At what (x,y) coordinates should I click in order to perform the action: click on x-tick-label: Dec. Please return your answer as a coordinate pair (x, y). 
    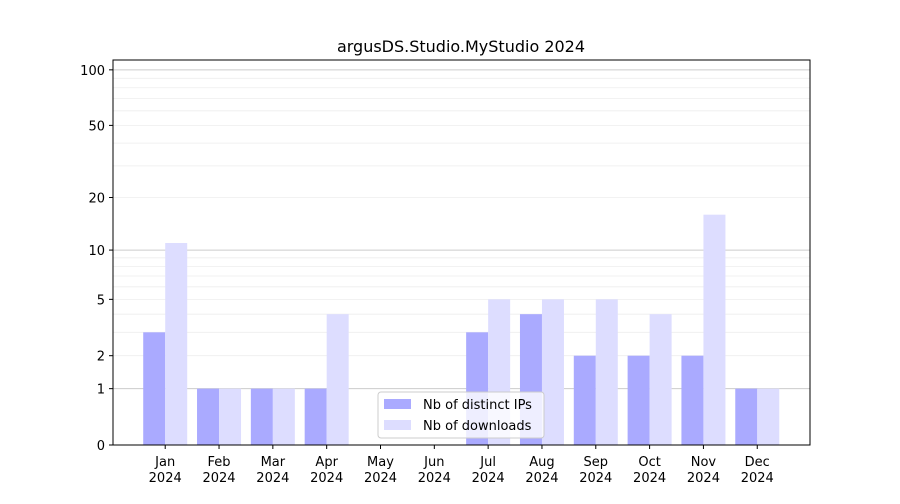
    Looking at the image, I should click on (757, 462).